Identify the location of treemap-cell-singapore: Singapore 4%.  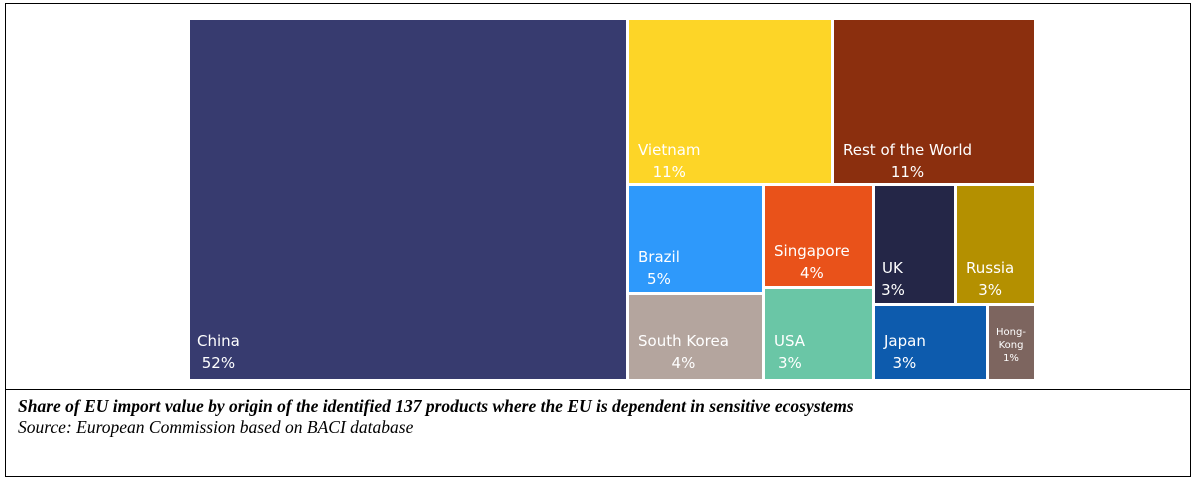
(818, 236).